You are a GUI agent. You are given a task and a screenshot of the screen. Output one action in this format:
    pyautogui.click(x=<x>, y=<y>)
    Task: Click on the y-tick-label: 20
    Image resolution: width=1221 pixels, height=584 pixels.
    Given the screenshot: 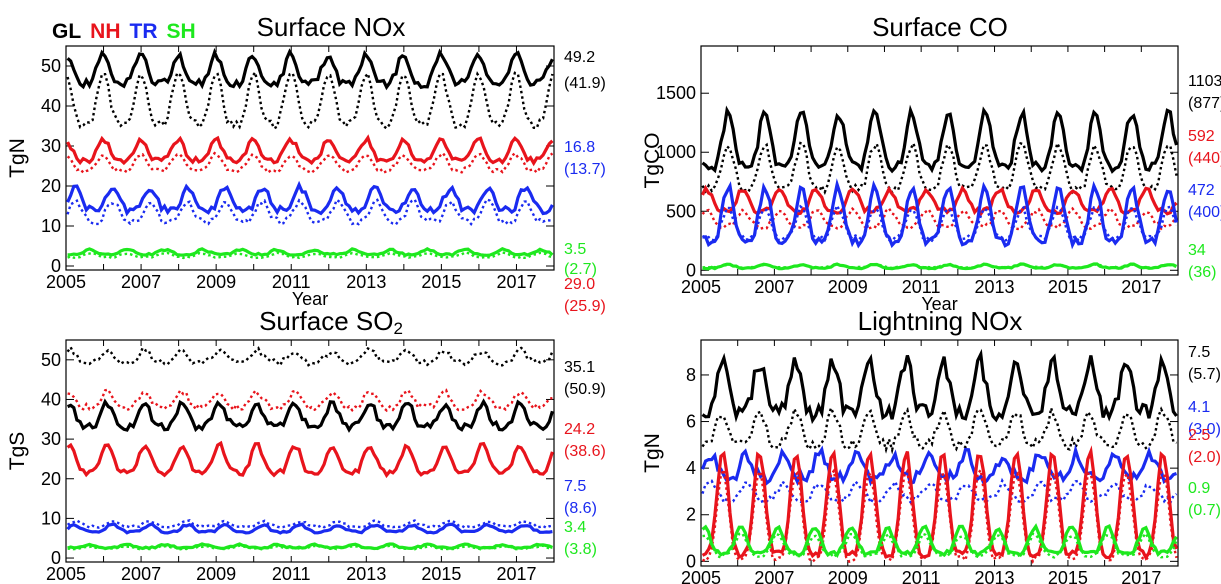 What is the action you would take?
    pyautogui.click(x=51, y=186)
    